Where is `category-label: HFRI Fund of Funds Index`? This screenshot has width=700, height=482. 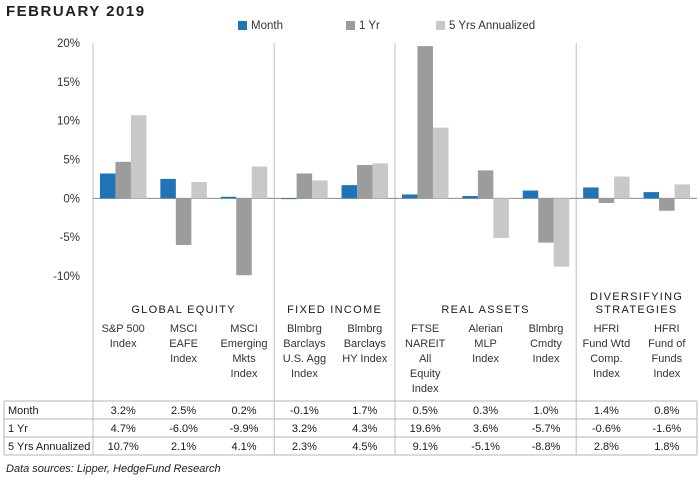 category-label: HFRI Fund of Funds Index is located at coordinates (667, 351).